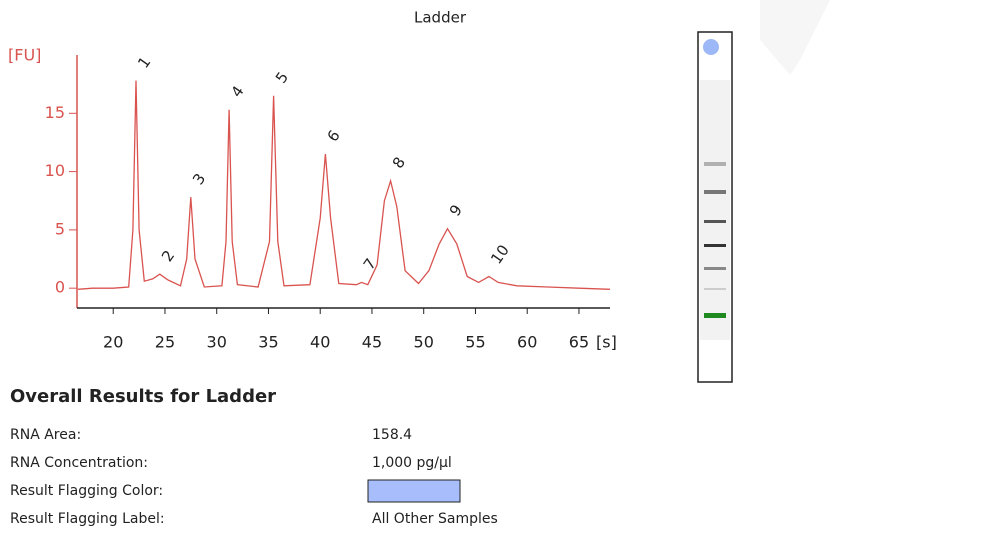 Image resolution: width=1000 pixels, height=536 pixels. Describe the element at coordinates (45, 435) in the screenshot. I see `result-label: RNA Area:` at that location.